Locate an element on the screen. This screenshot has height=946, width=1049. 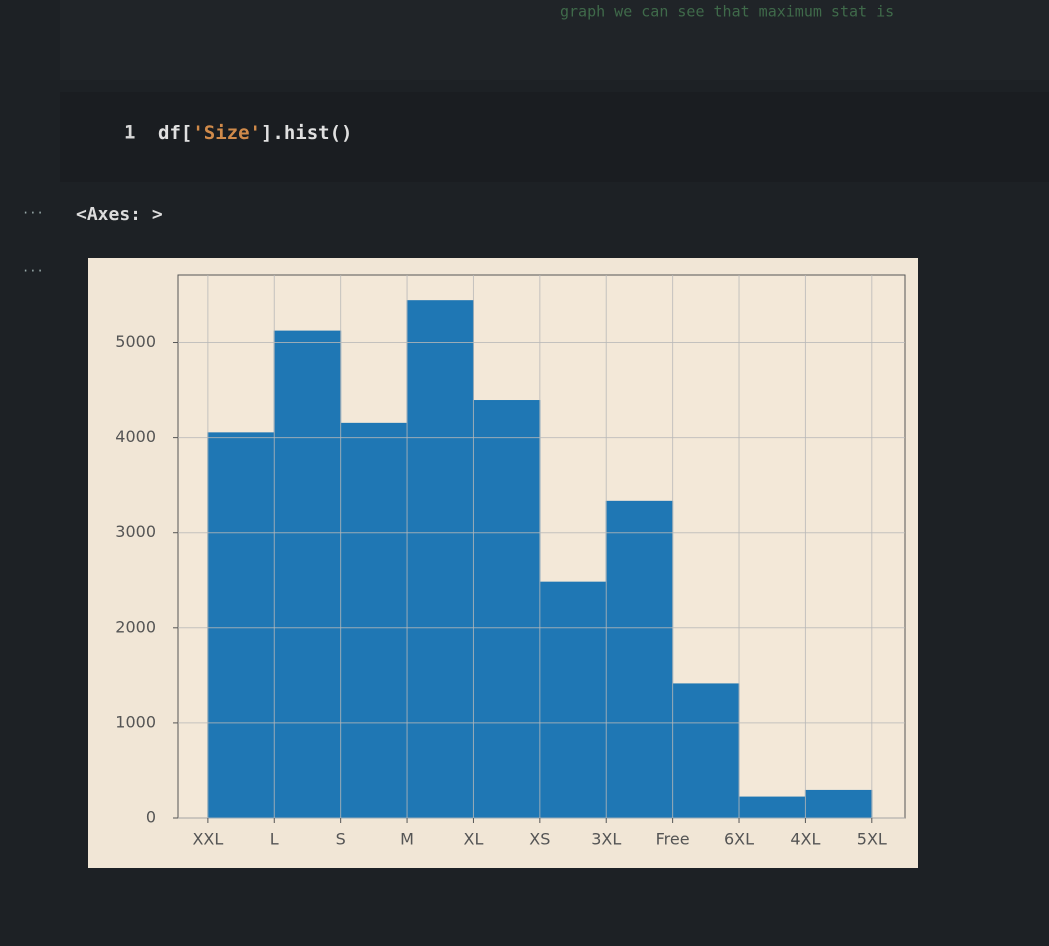
y-tick-label: 4000 is located at coordinates (135, 436).